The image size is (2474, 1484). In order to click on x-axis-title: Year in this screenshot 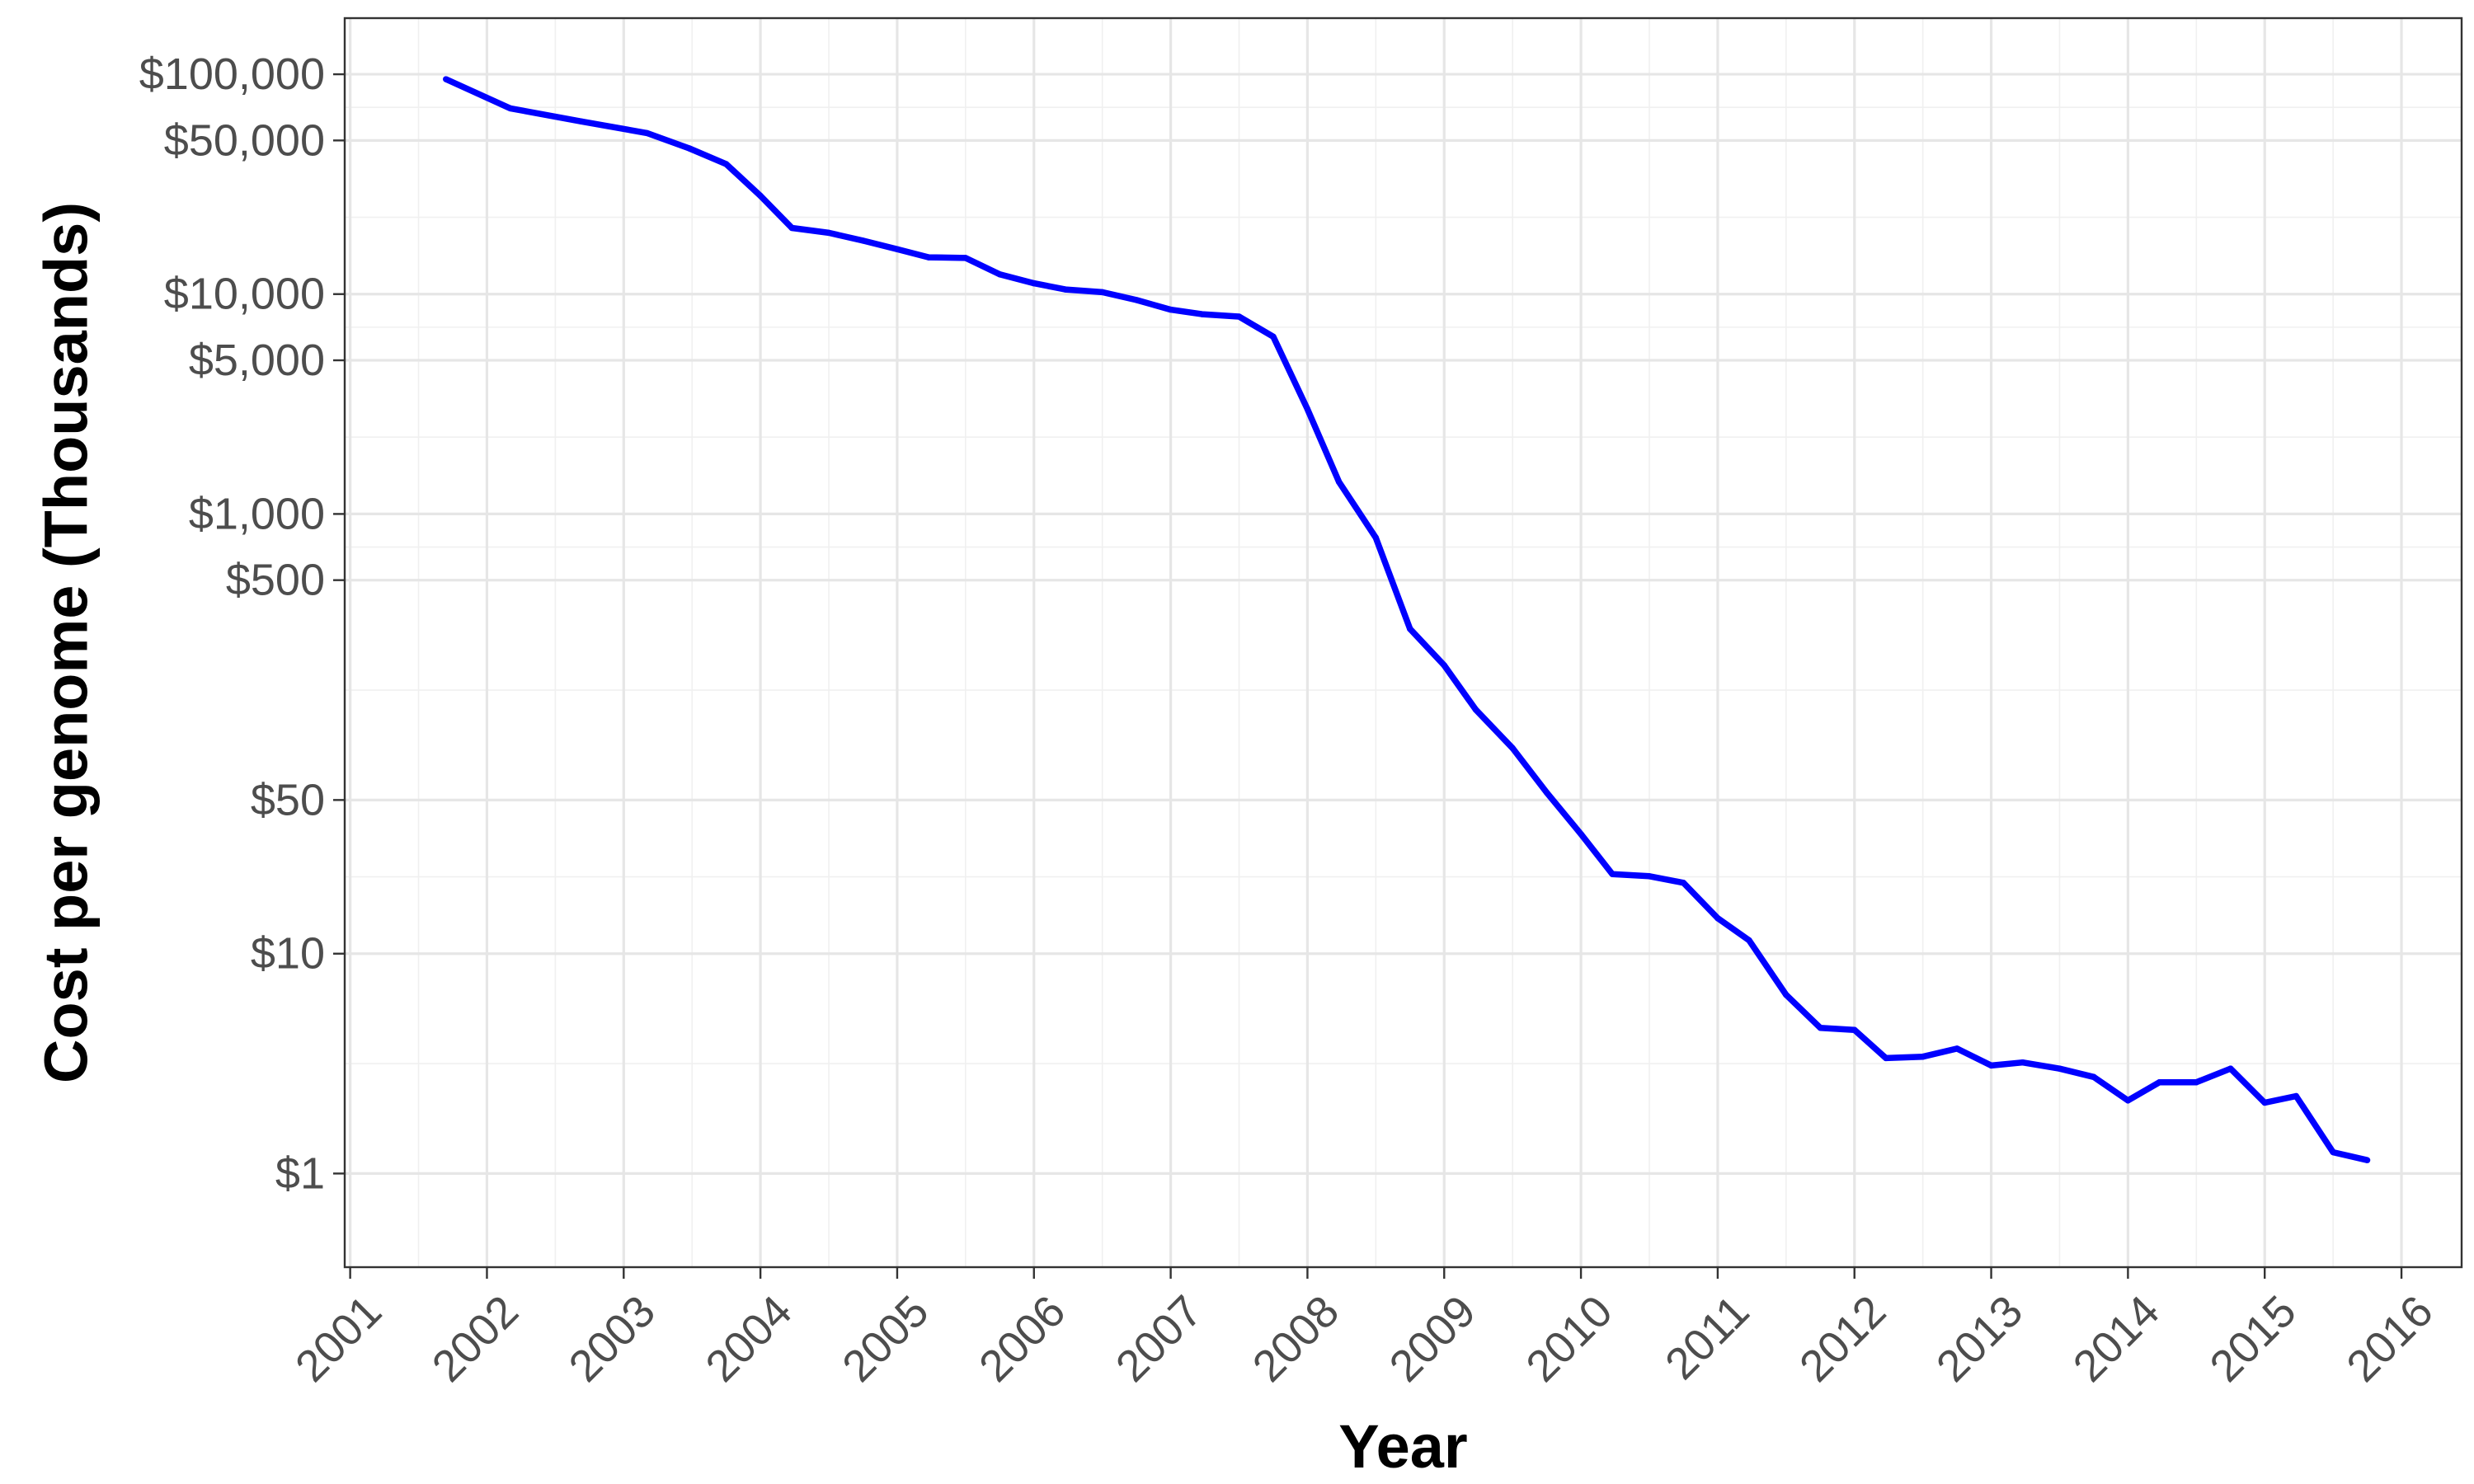, I will do `click(1402, 1446)`.